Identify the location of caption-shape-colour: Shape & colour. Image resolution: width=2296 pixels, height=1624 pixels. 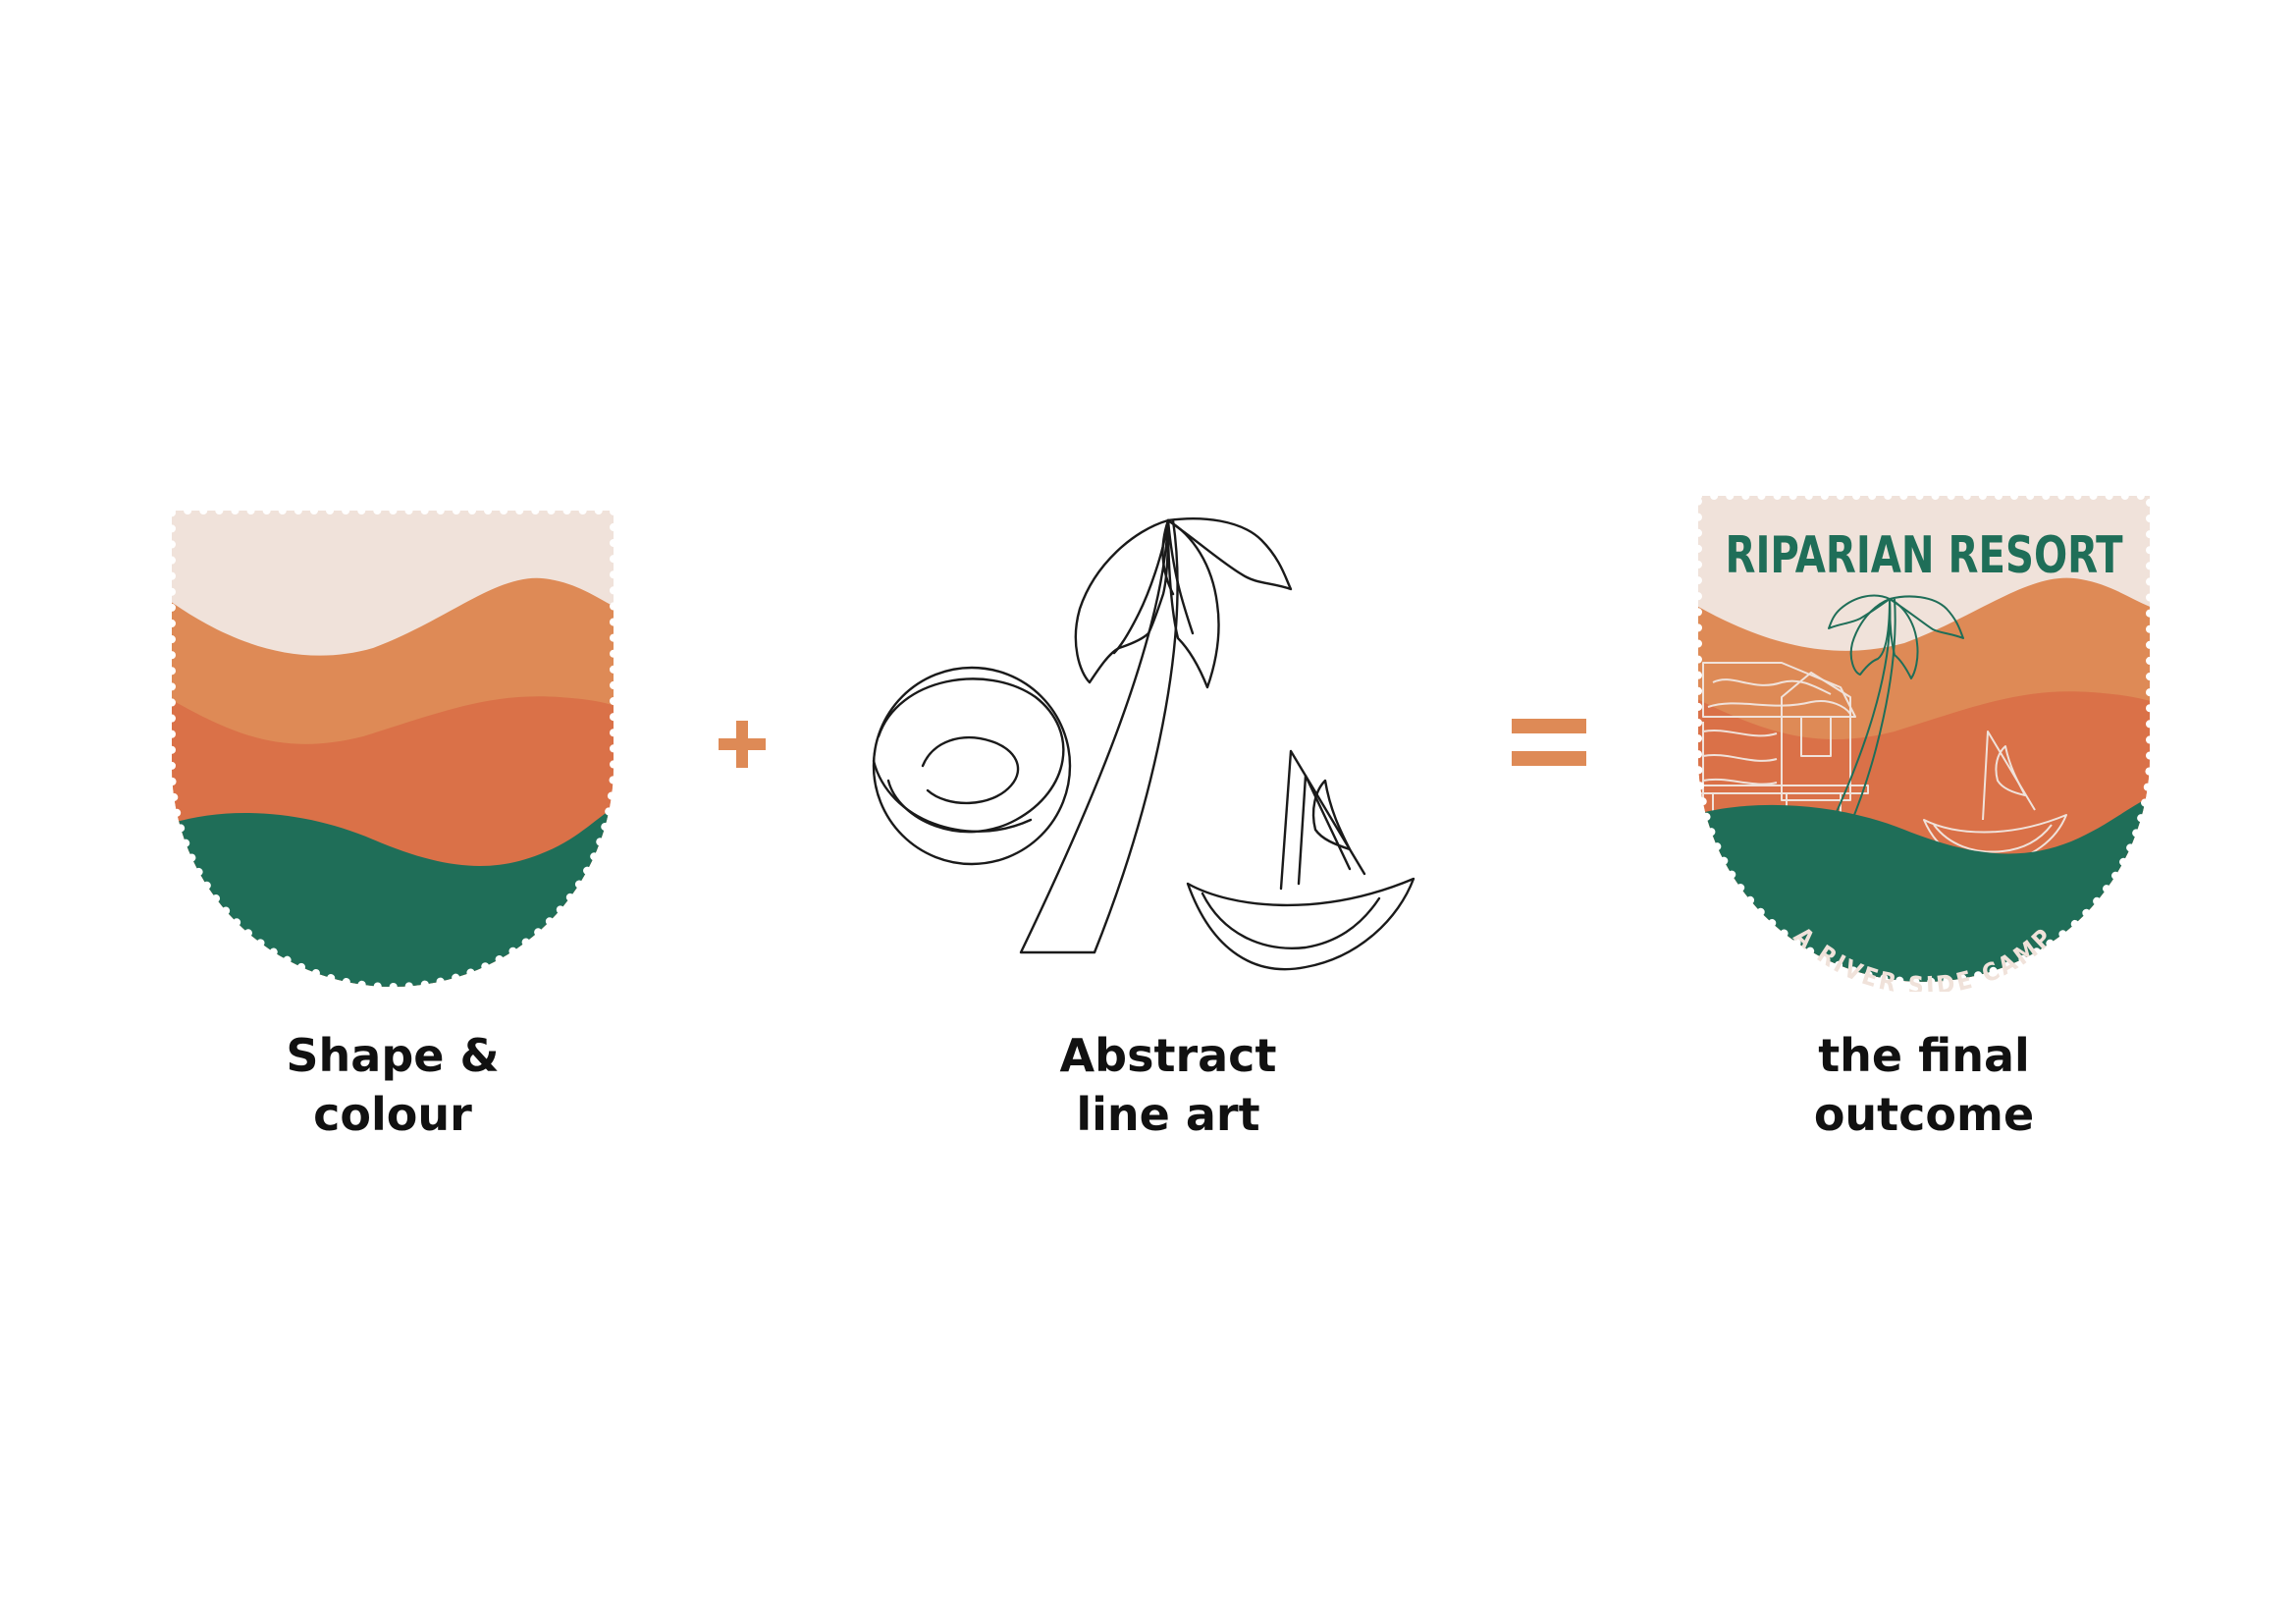
(392, 1085).